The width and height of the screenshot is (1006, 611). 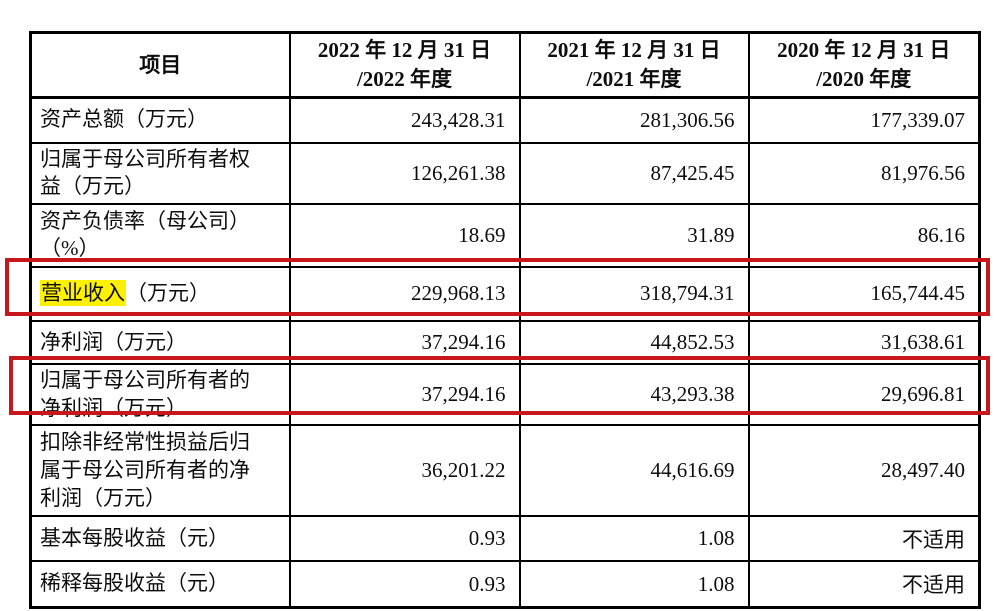 I want to click on row-value: 126,261.38, so click(x=404, y=173).